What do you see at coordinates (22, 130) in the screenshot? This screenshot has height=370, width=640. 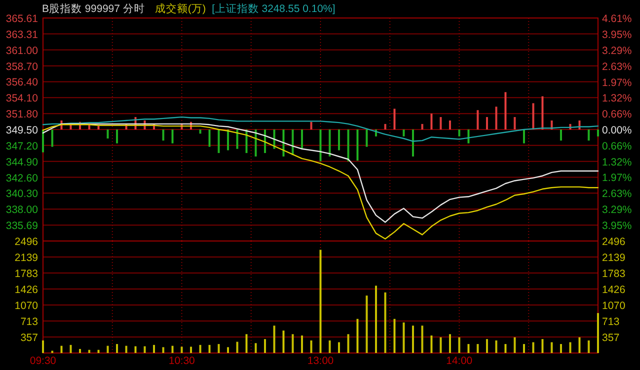 I see `y-tick-label: 349.50` at bounding box center [22, 130].